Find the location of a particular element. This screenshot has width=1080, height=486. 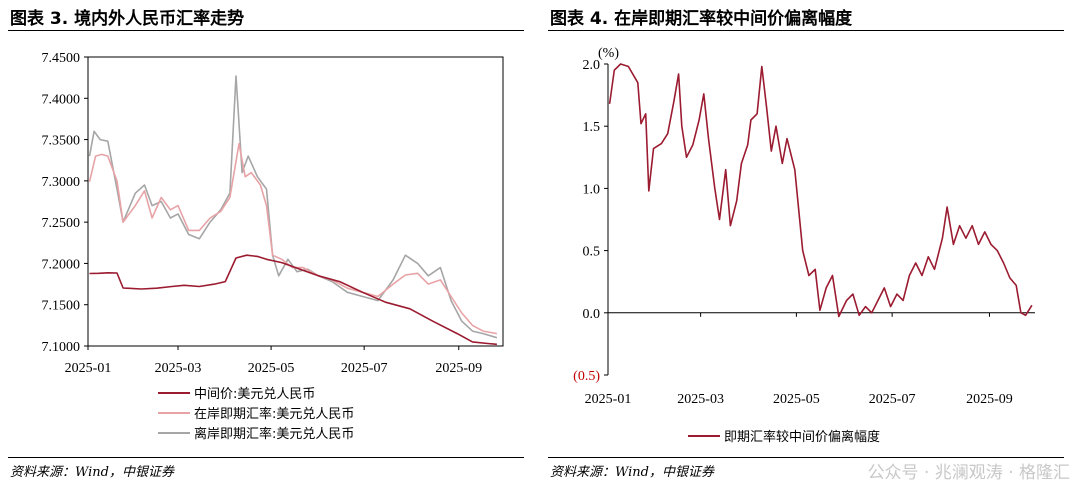

legend-label-1: 中间价:美元兑人民币 is located at coordinates (254, 394).